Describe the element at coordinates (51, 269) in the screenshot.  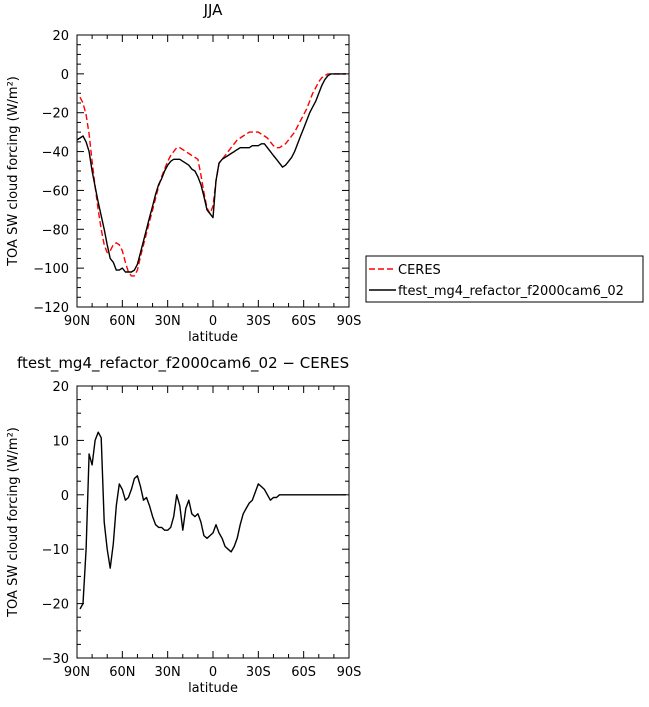
I see `y-tick-label: −100` at that location.